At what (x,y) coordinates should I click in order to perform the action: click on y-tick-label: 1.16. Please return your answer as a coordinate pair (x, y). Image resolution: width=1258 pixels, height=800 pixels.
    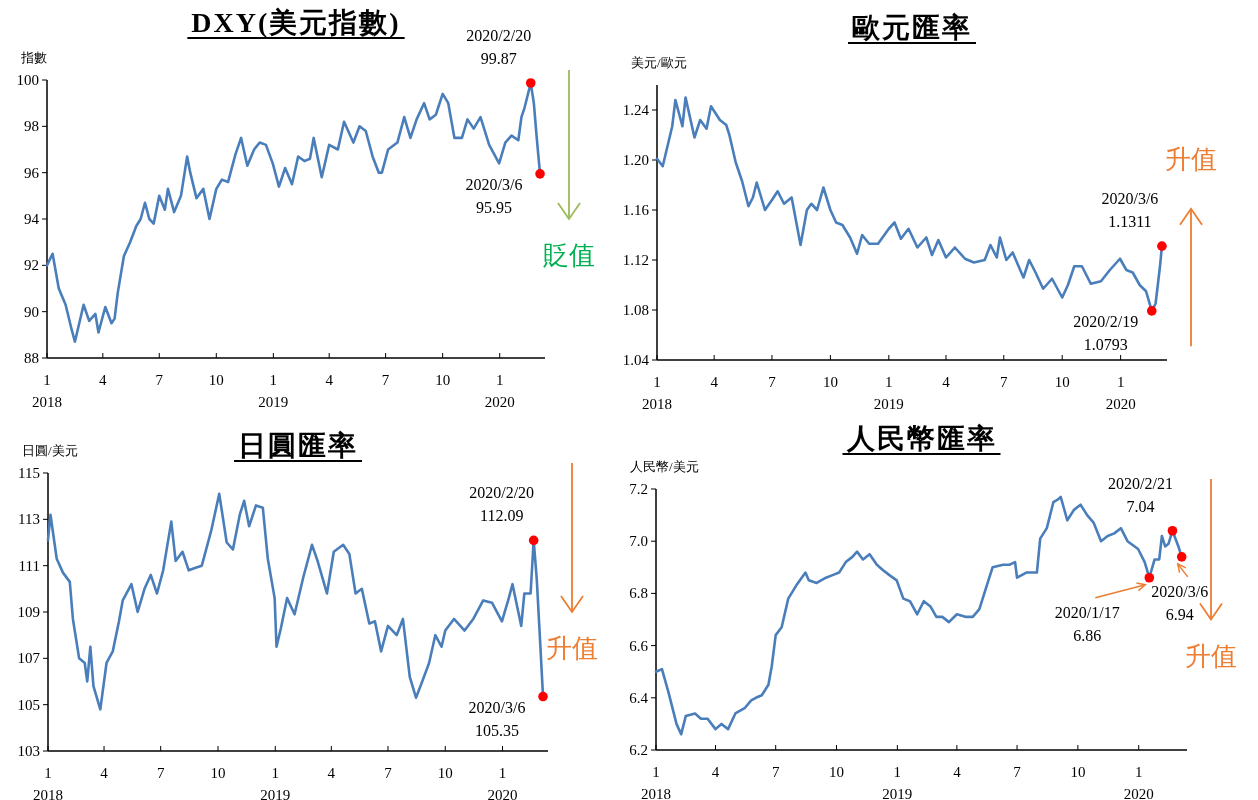
    Looking at the image, I should click on (636, 210).